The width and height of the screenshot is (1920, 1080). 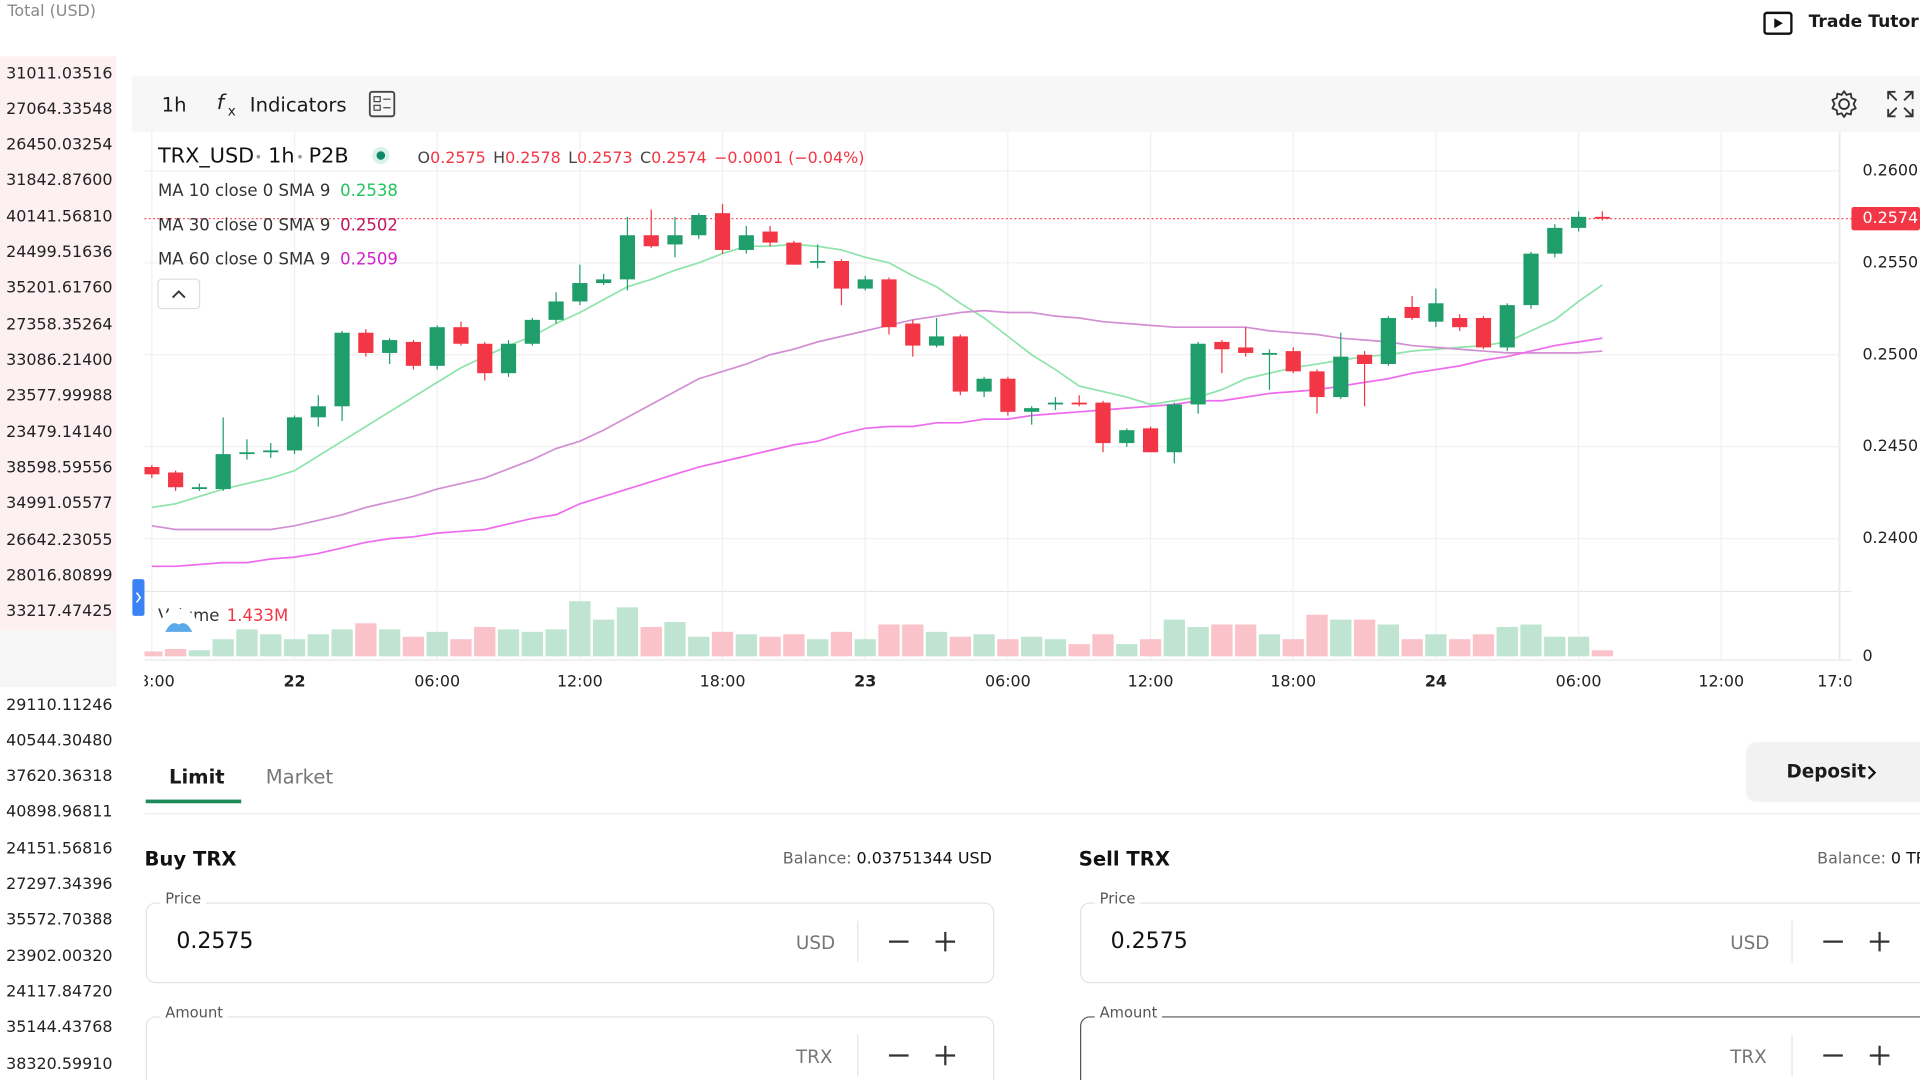 I want to click on balance: Balance:0 TRX, so click(x=1868, y=859).